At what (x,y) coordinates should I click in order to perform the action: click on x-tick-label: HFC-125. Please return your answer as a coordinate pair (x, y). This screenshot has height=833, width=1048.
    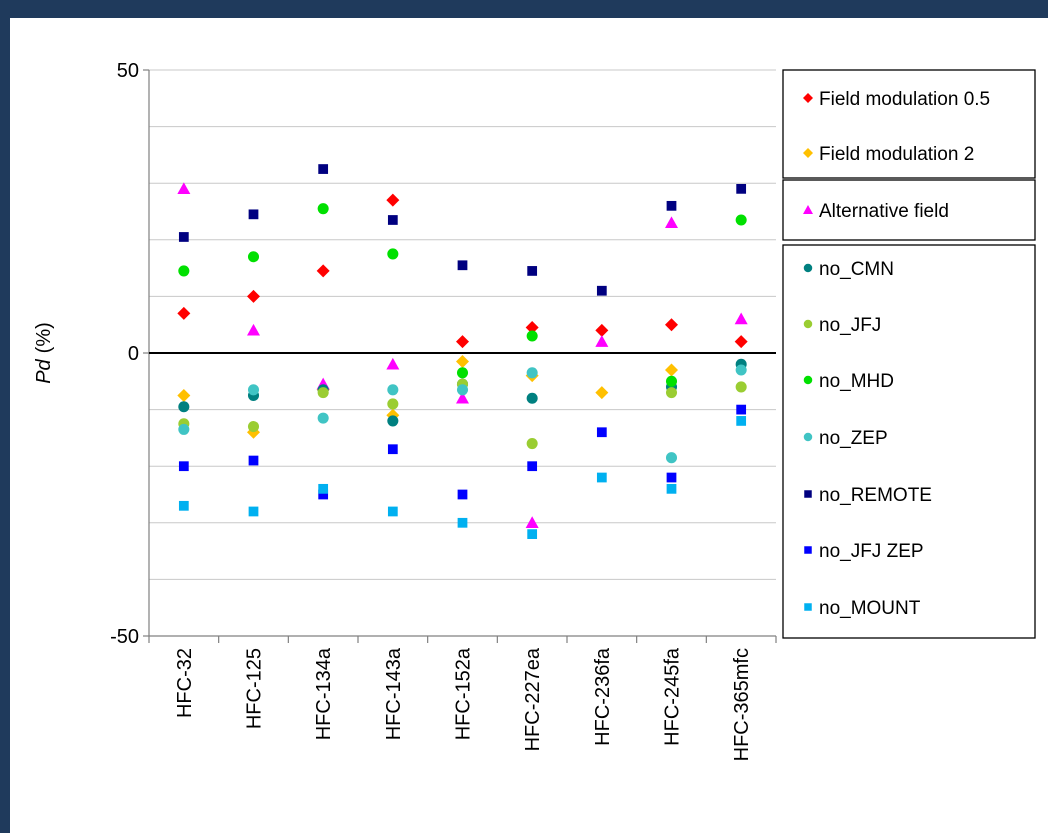
    Looking at the image, I should click on (255, 688).